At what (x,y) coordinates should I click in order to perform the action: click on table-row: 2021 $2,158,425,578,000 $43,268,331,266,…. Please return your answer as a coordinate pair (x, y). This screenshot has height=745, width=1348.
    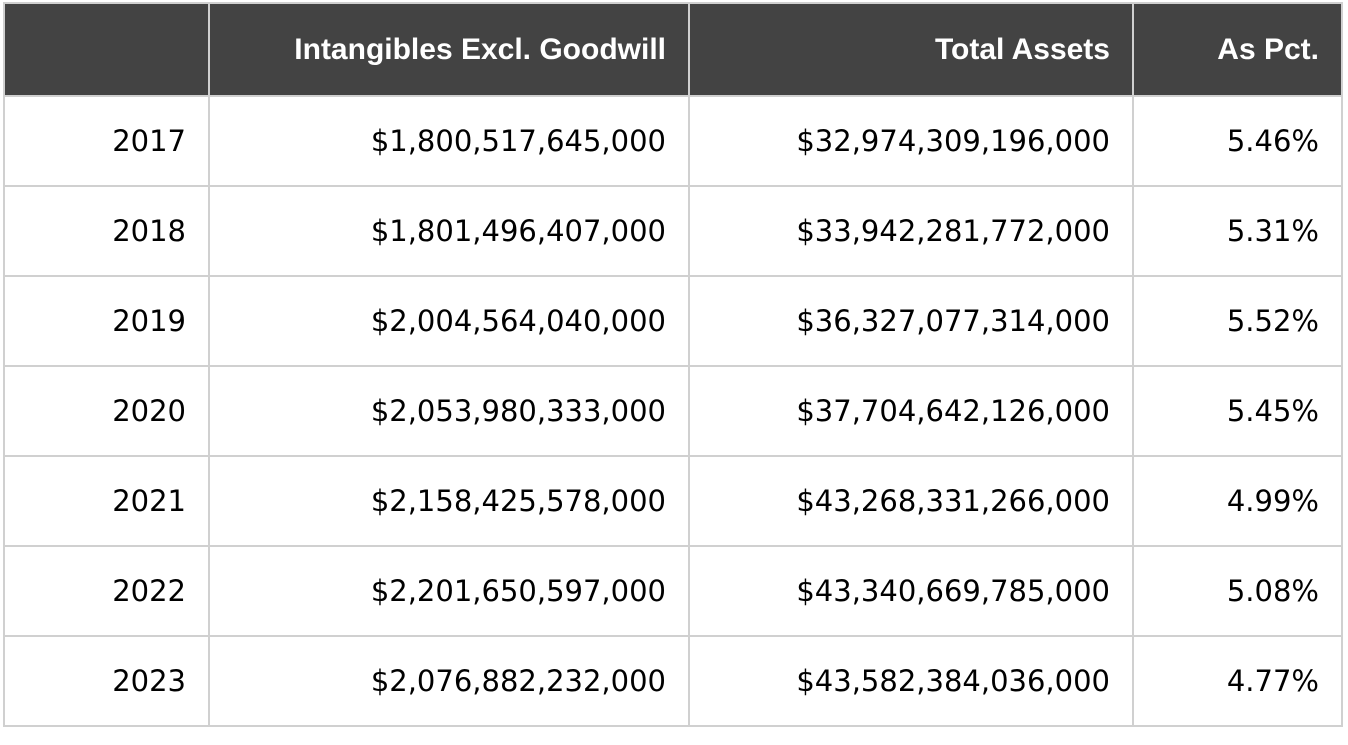
    Looking at the image, I should click on (673, 501).